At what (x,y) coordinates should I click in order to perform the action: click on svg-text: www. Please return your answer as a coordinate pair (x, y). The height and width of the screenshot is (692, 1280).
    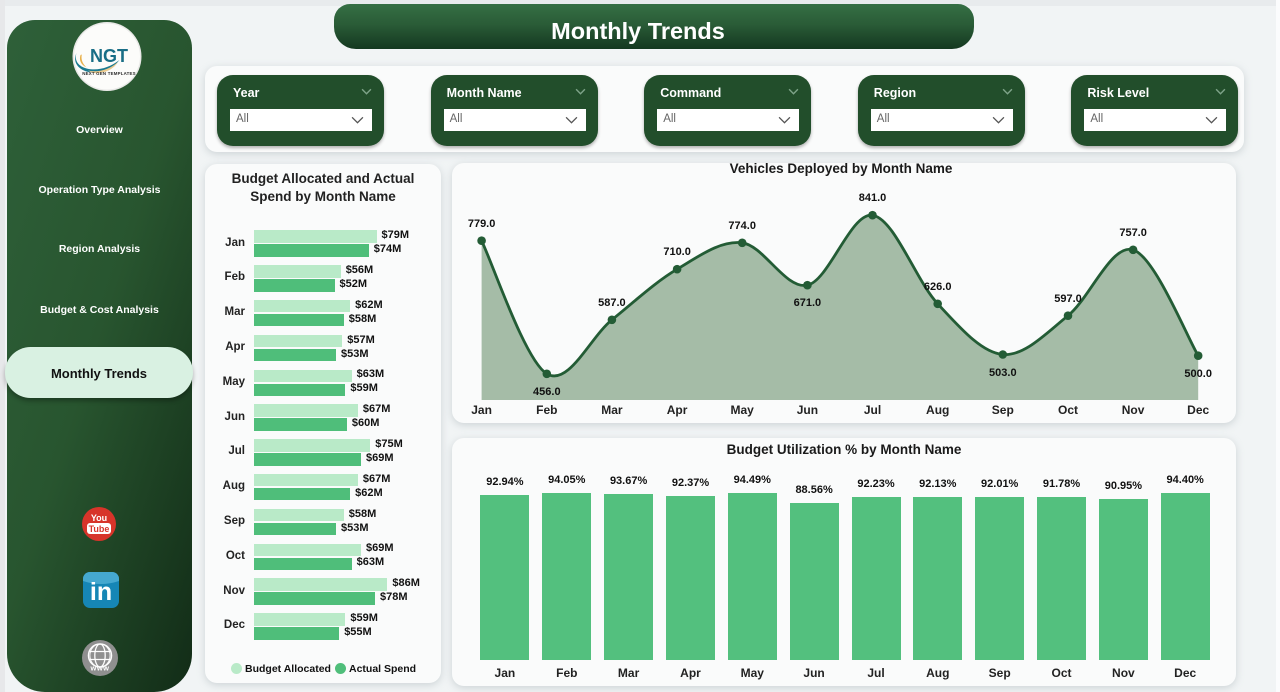
    Looking at the image, I should click on (99, 668).